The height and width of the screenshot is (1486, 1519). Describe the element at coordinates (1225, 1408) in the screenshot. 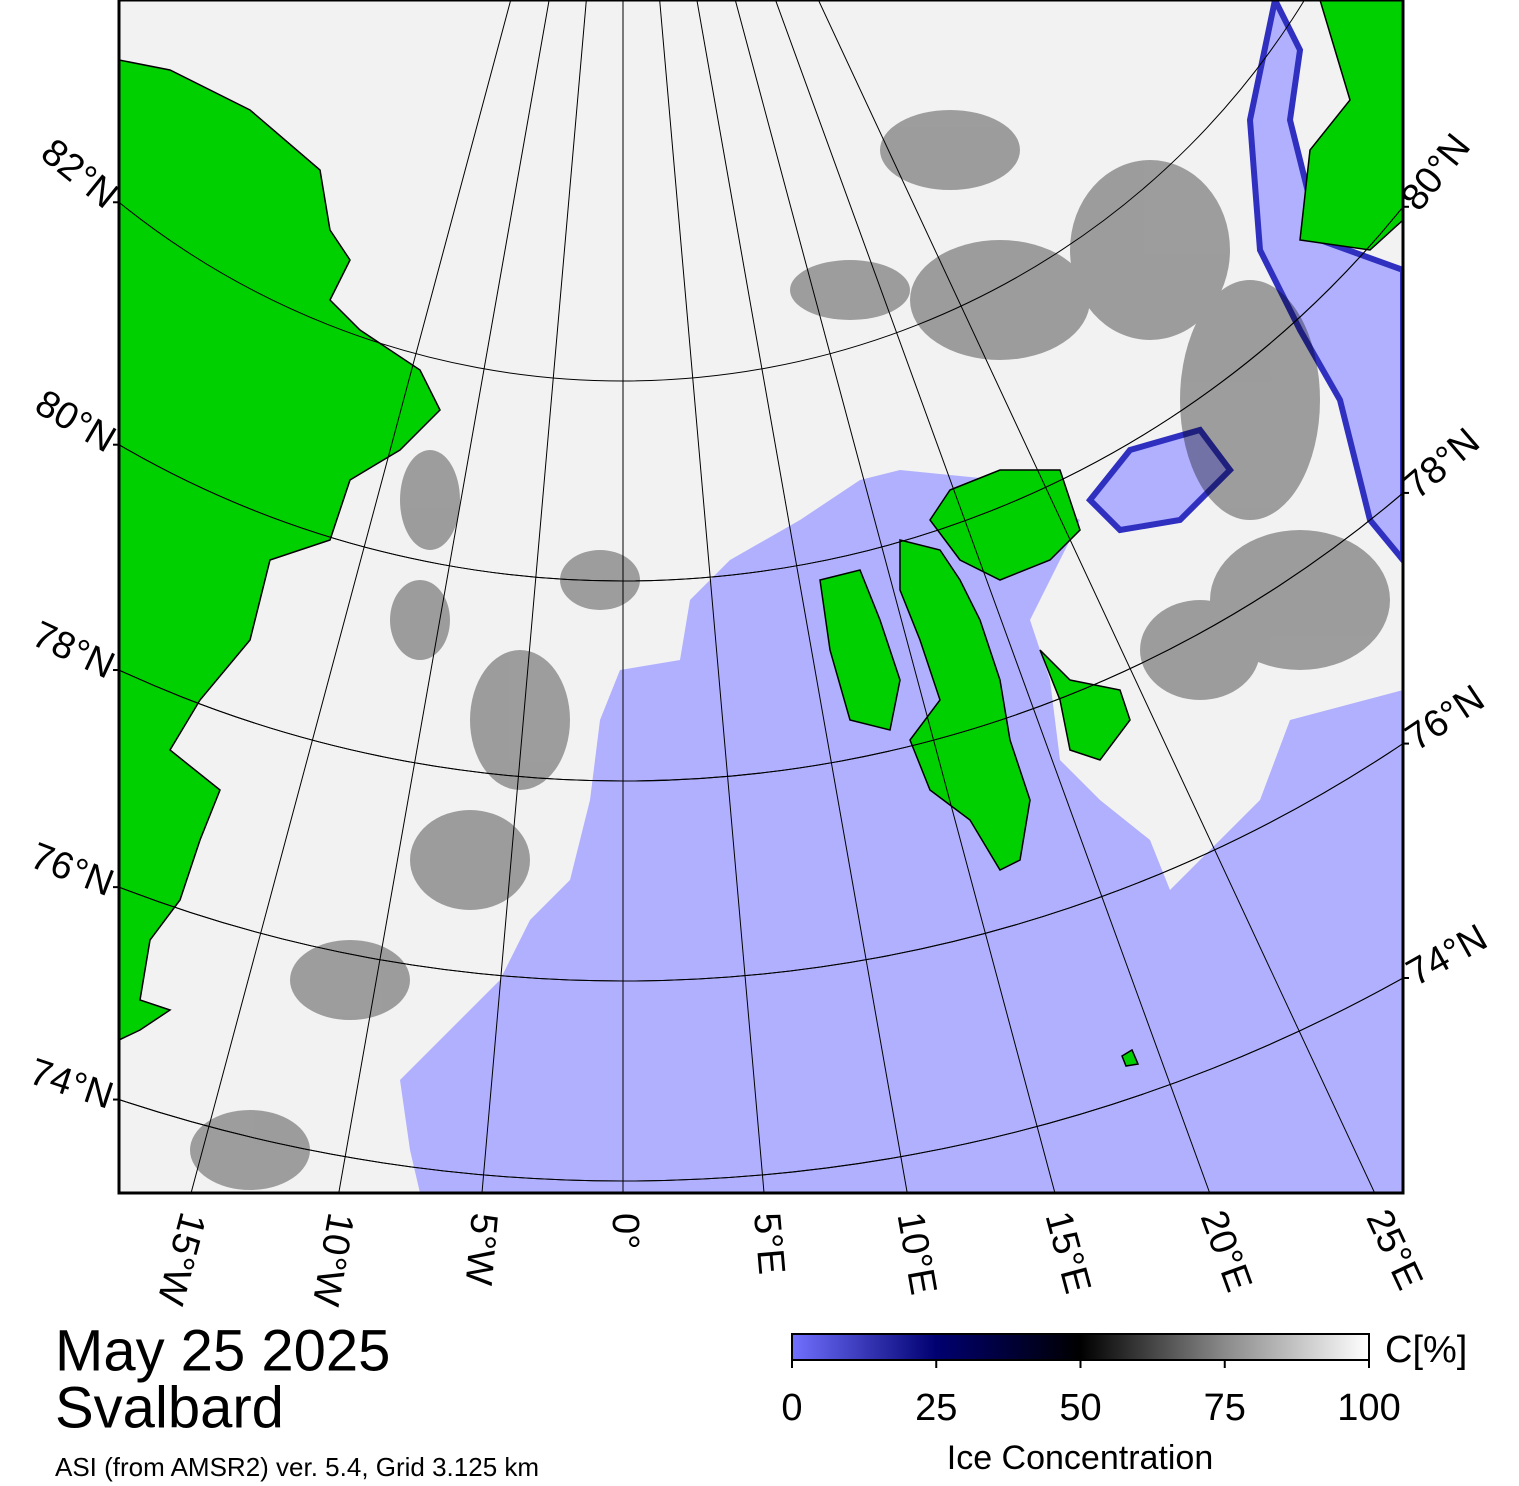

I see `colorbar-tick-label: 75` at that location.